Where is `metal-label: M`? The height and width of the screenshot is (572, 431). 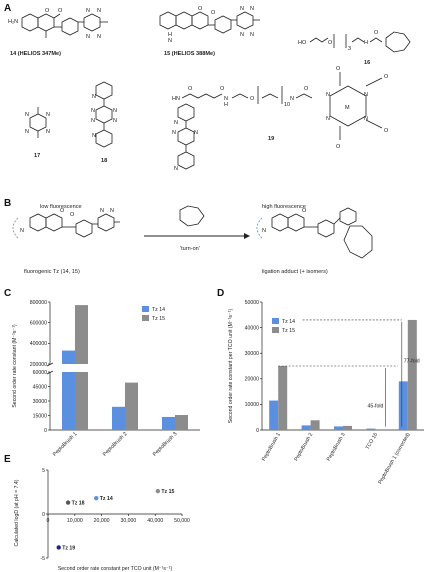
metal-label: M is located at coordinates (347, 108).